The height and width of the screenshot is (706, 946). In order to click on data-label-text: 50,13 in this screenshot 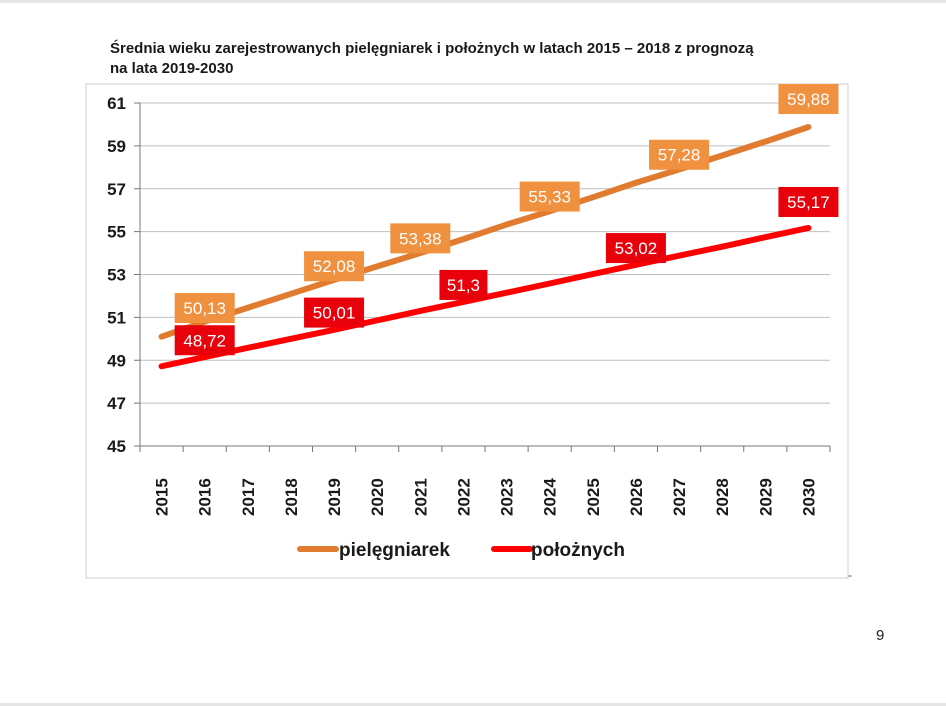, I will do `click(204, 308)`.